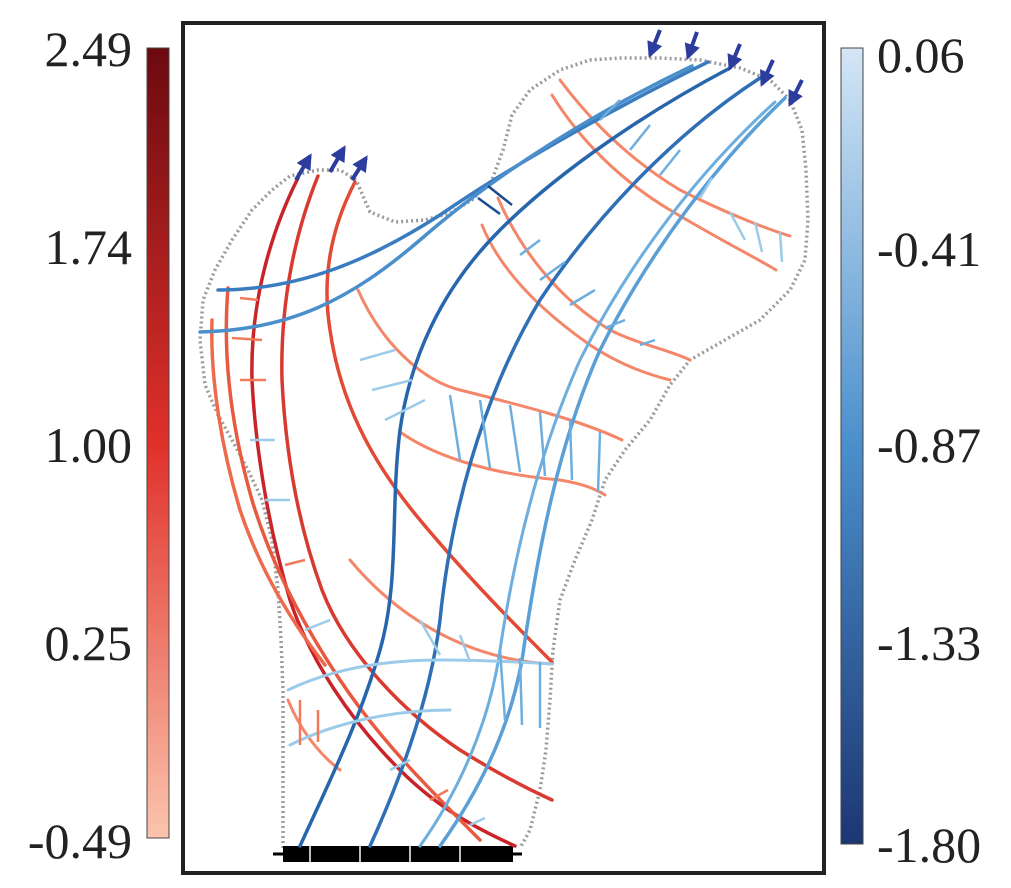  I want to click on left-colorbar-tick: 0.25, so click(89, 643).